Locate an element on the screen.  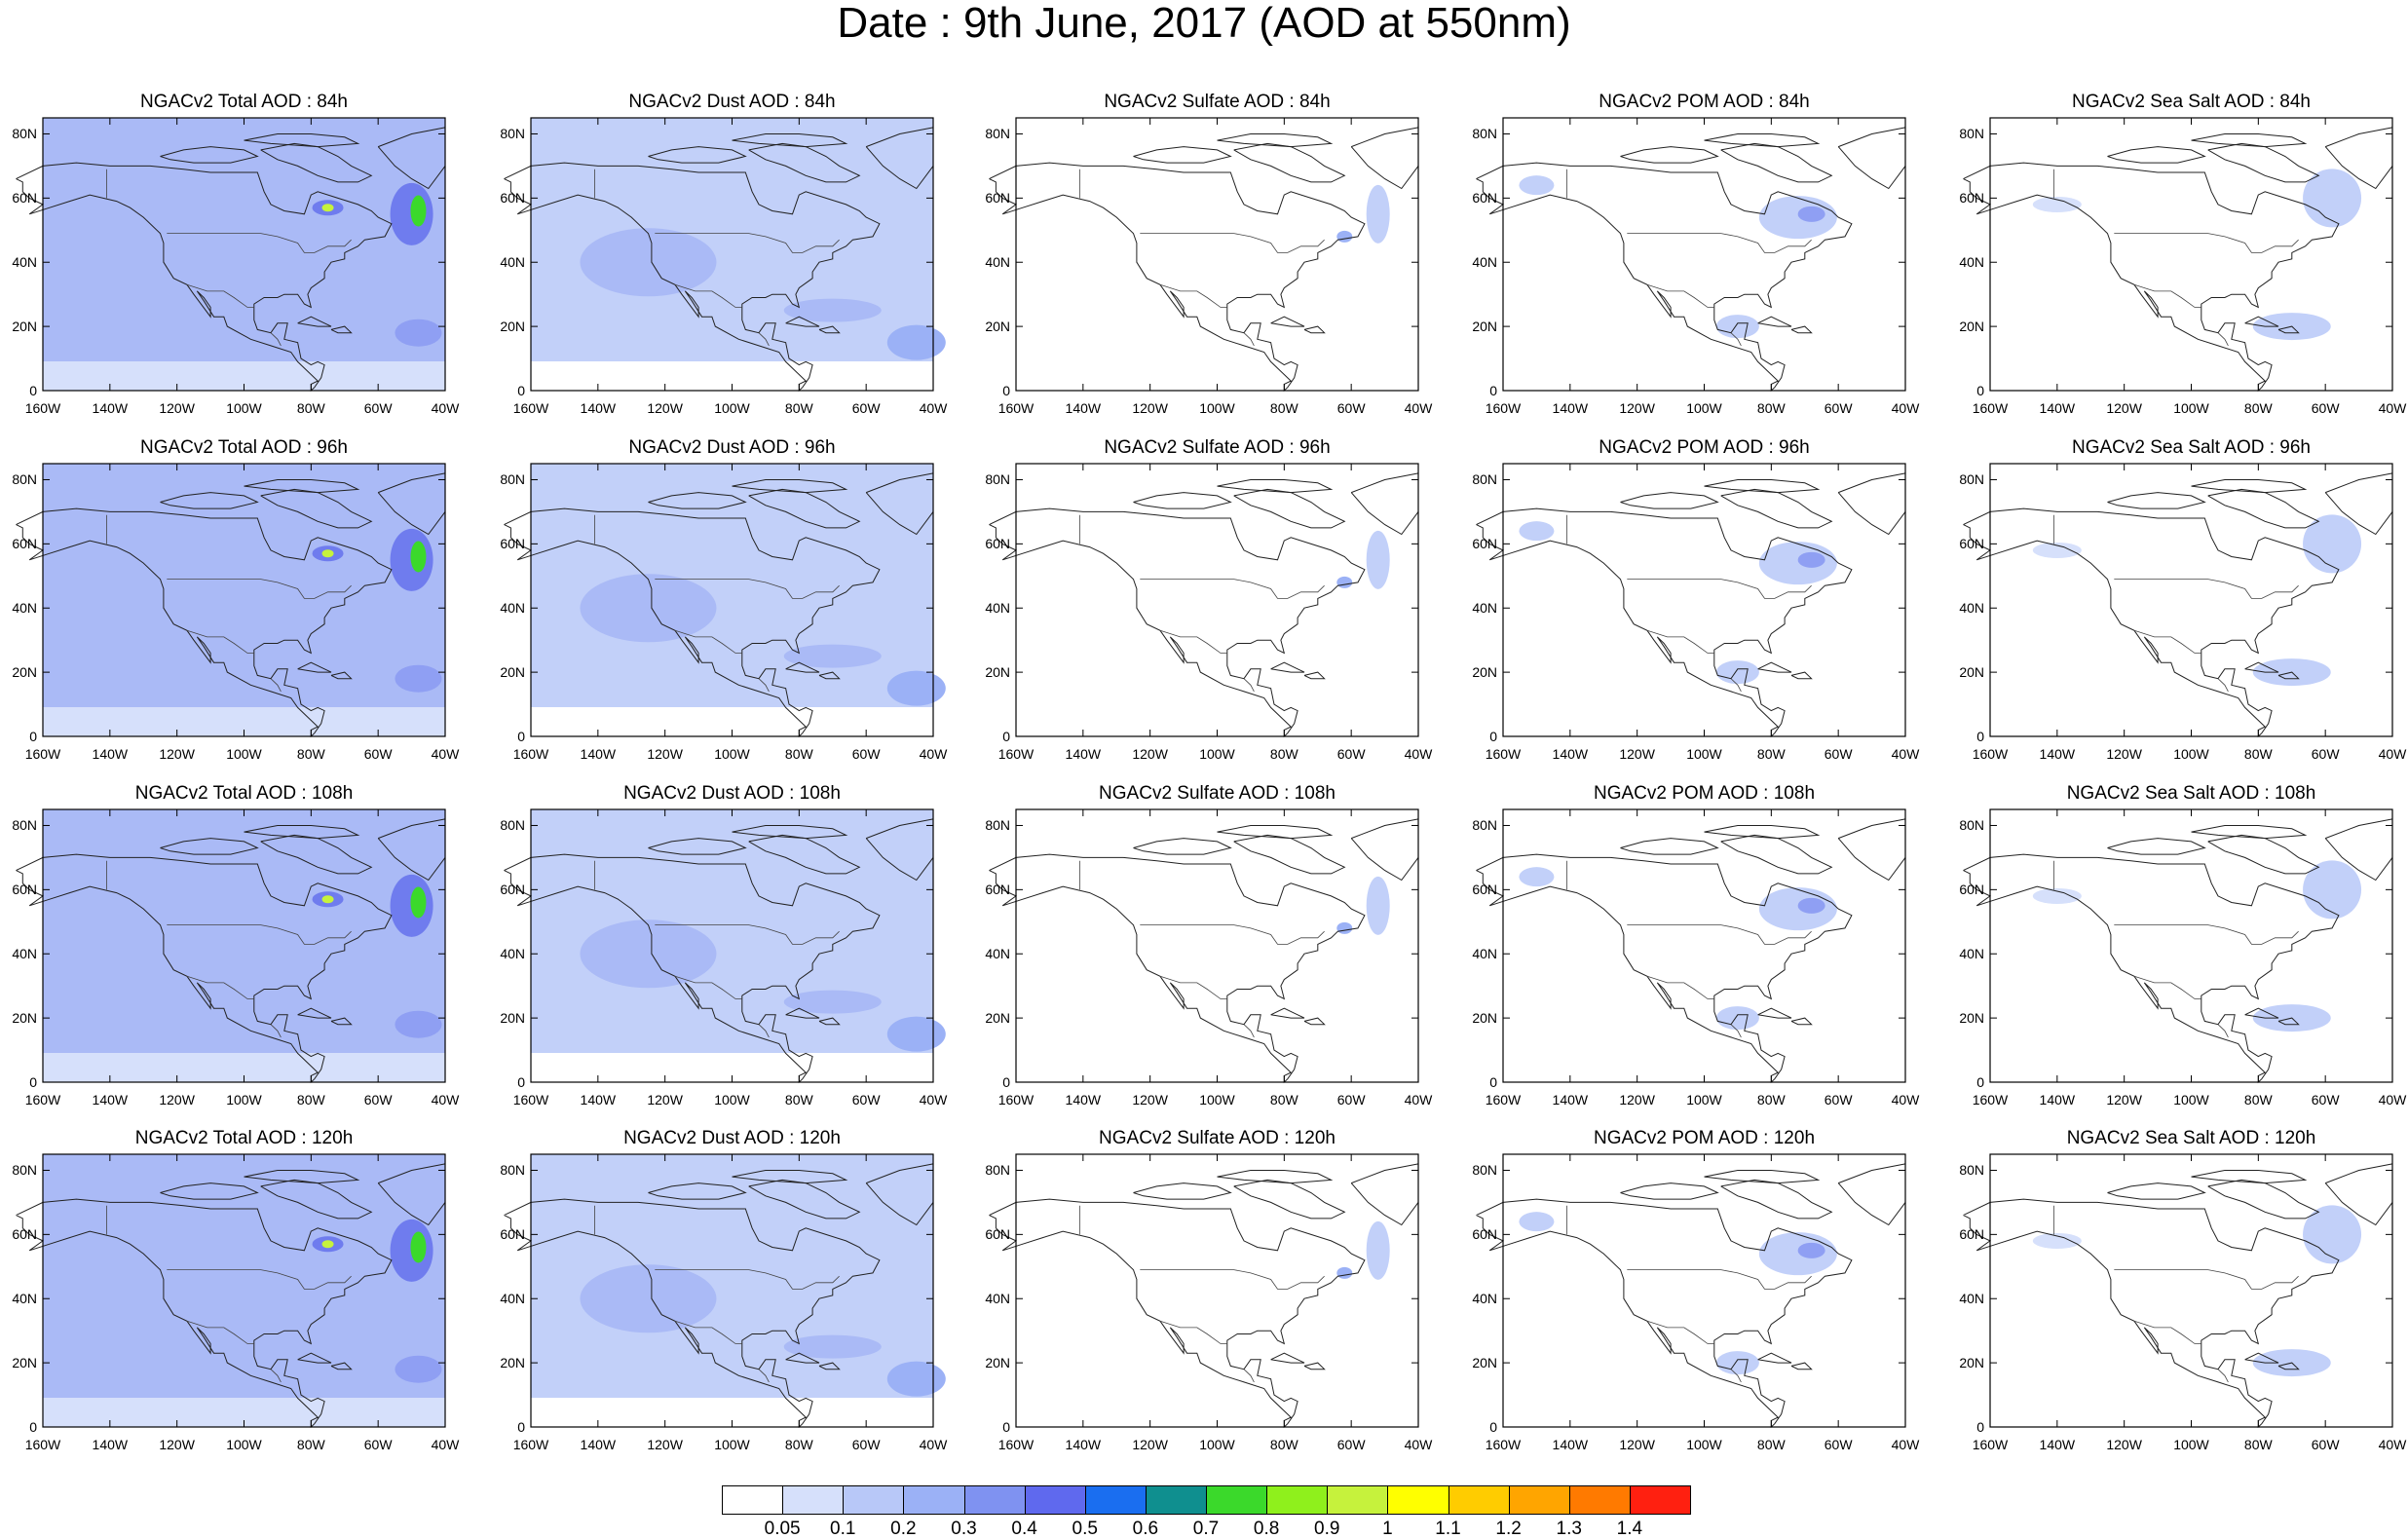
lon-tick-label: 140W is located at coordinates (1083, 1099).